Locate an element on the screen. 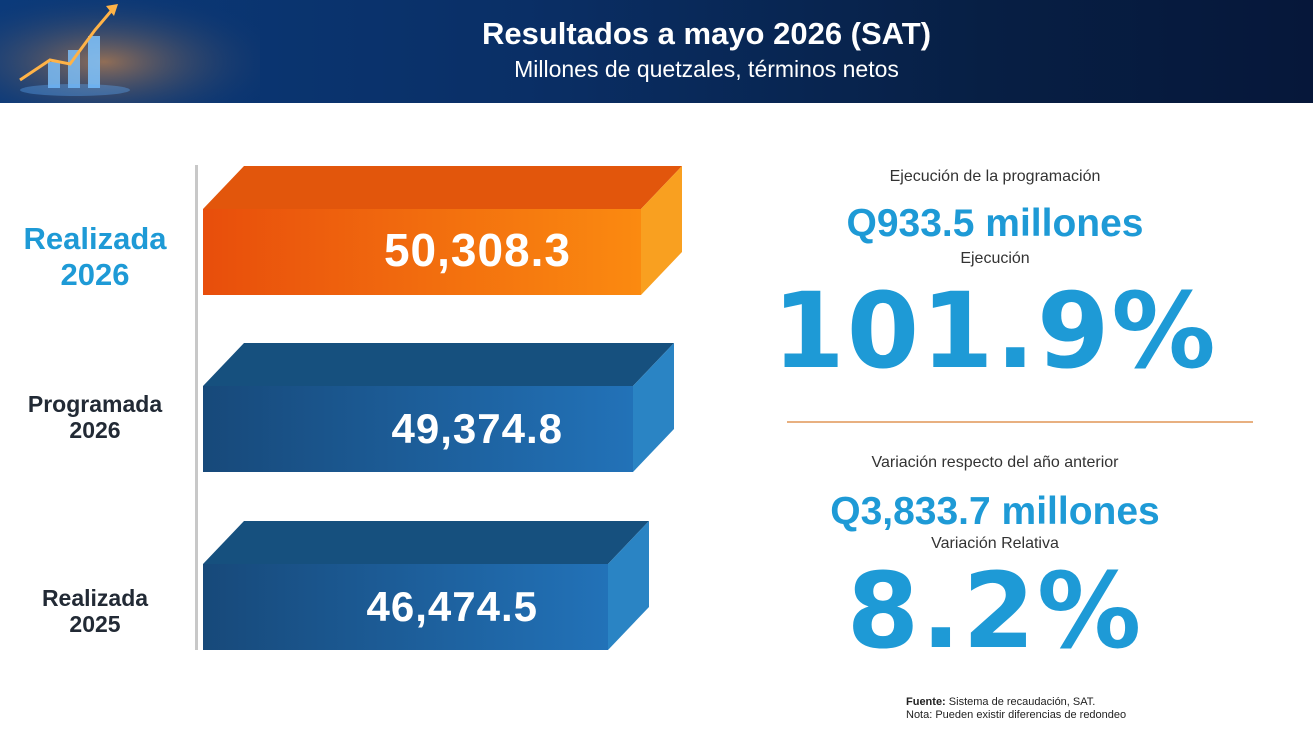  bar-value-label-programada-2026: 49,374.8 is located at coordinates (478, 428).